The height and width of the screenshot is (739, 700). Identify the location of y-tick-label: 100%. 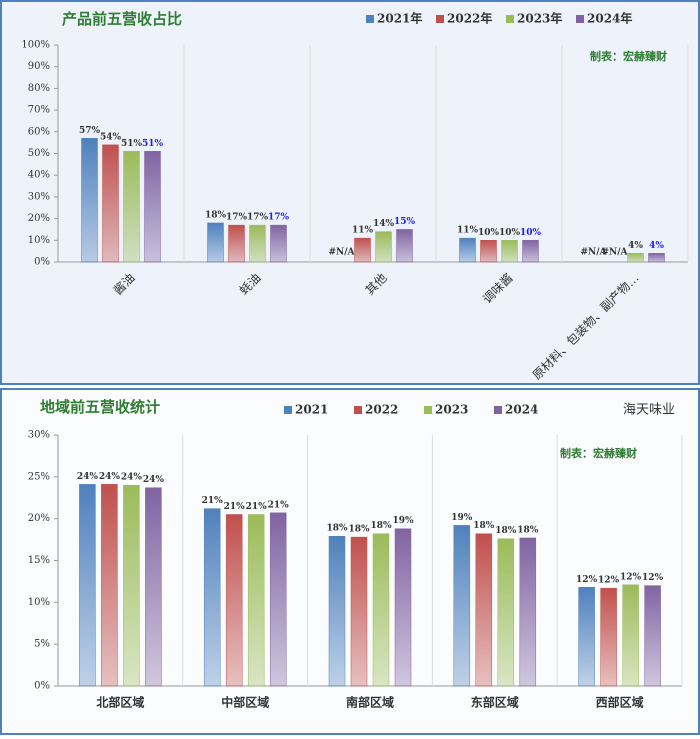
(35, 45).